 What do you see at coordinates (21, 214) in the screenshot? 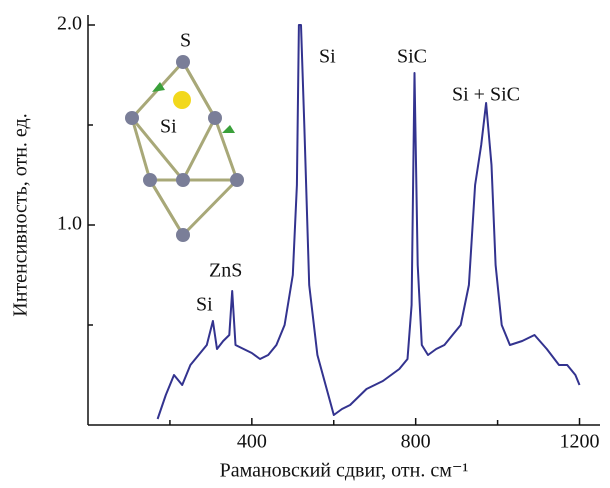
I see `y-axis-label: Интенсивность, отн. ед.` at bounding box center [21, 214].